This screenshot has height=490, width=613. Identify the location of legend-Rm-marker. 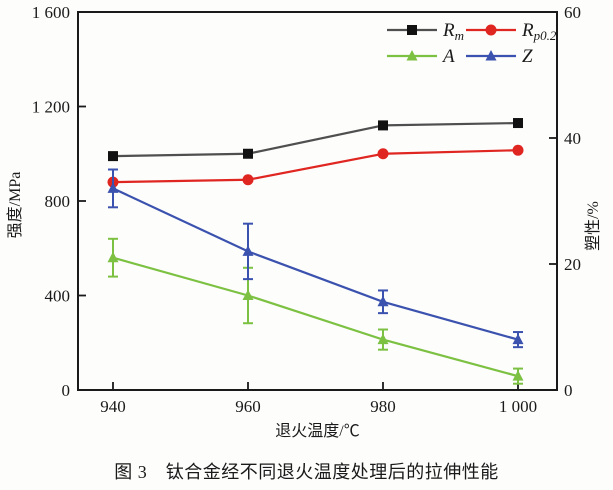
(412, 30).